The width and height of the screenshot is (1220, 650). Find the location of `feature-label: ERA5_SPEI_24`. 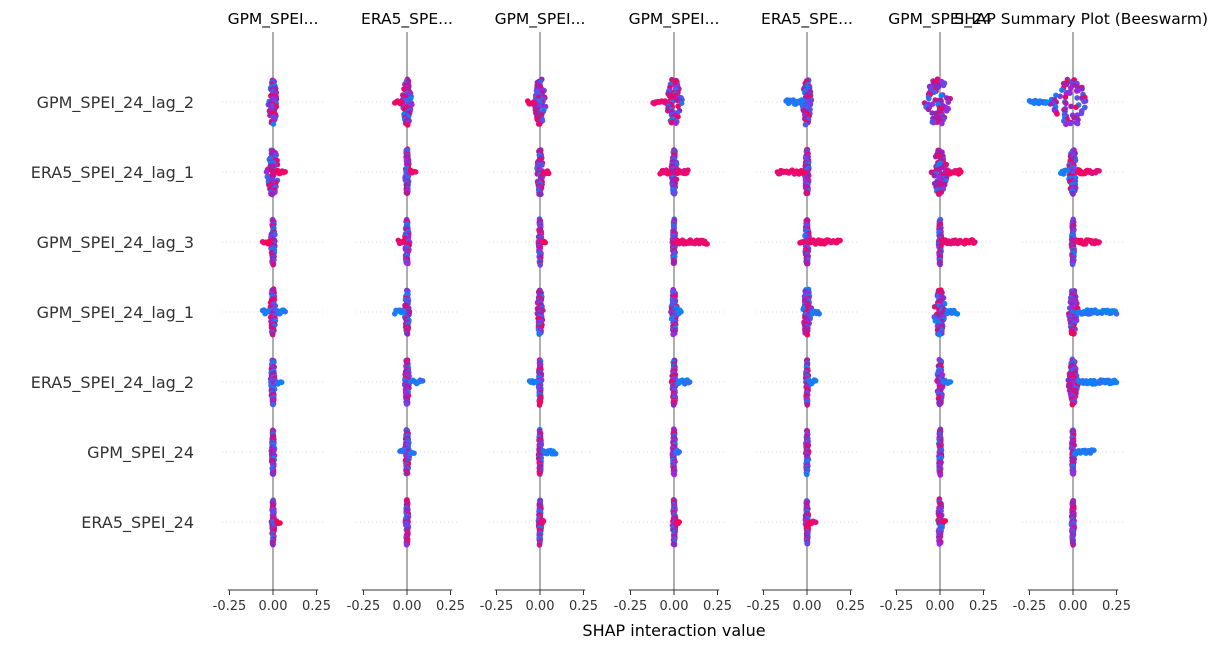

feature-label: ERA5_SPEI_24 is located at coordinates (137, 523).